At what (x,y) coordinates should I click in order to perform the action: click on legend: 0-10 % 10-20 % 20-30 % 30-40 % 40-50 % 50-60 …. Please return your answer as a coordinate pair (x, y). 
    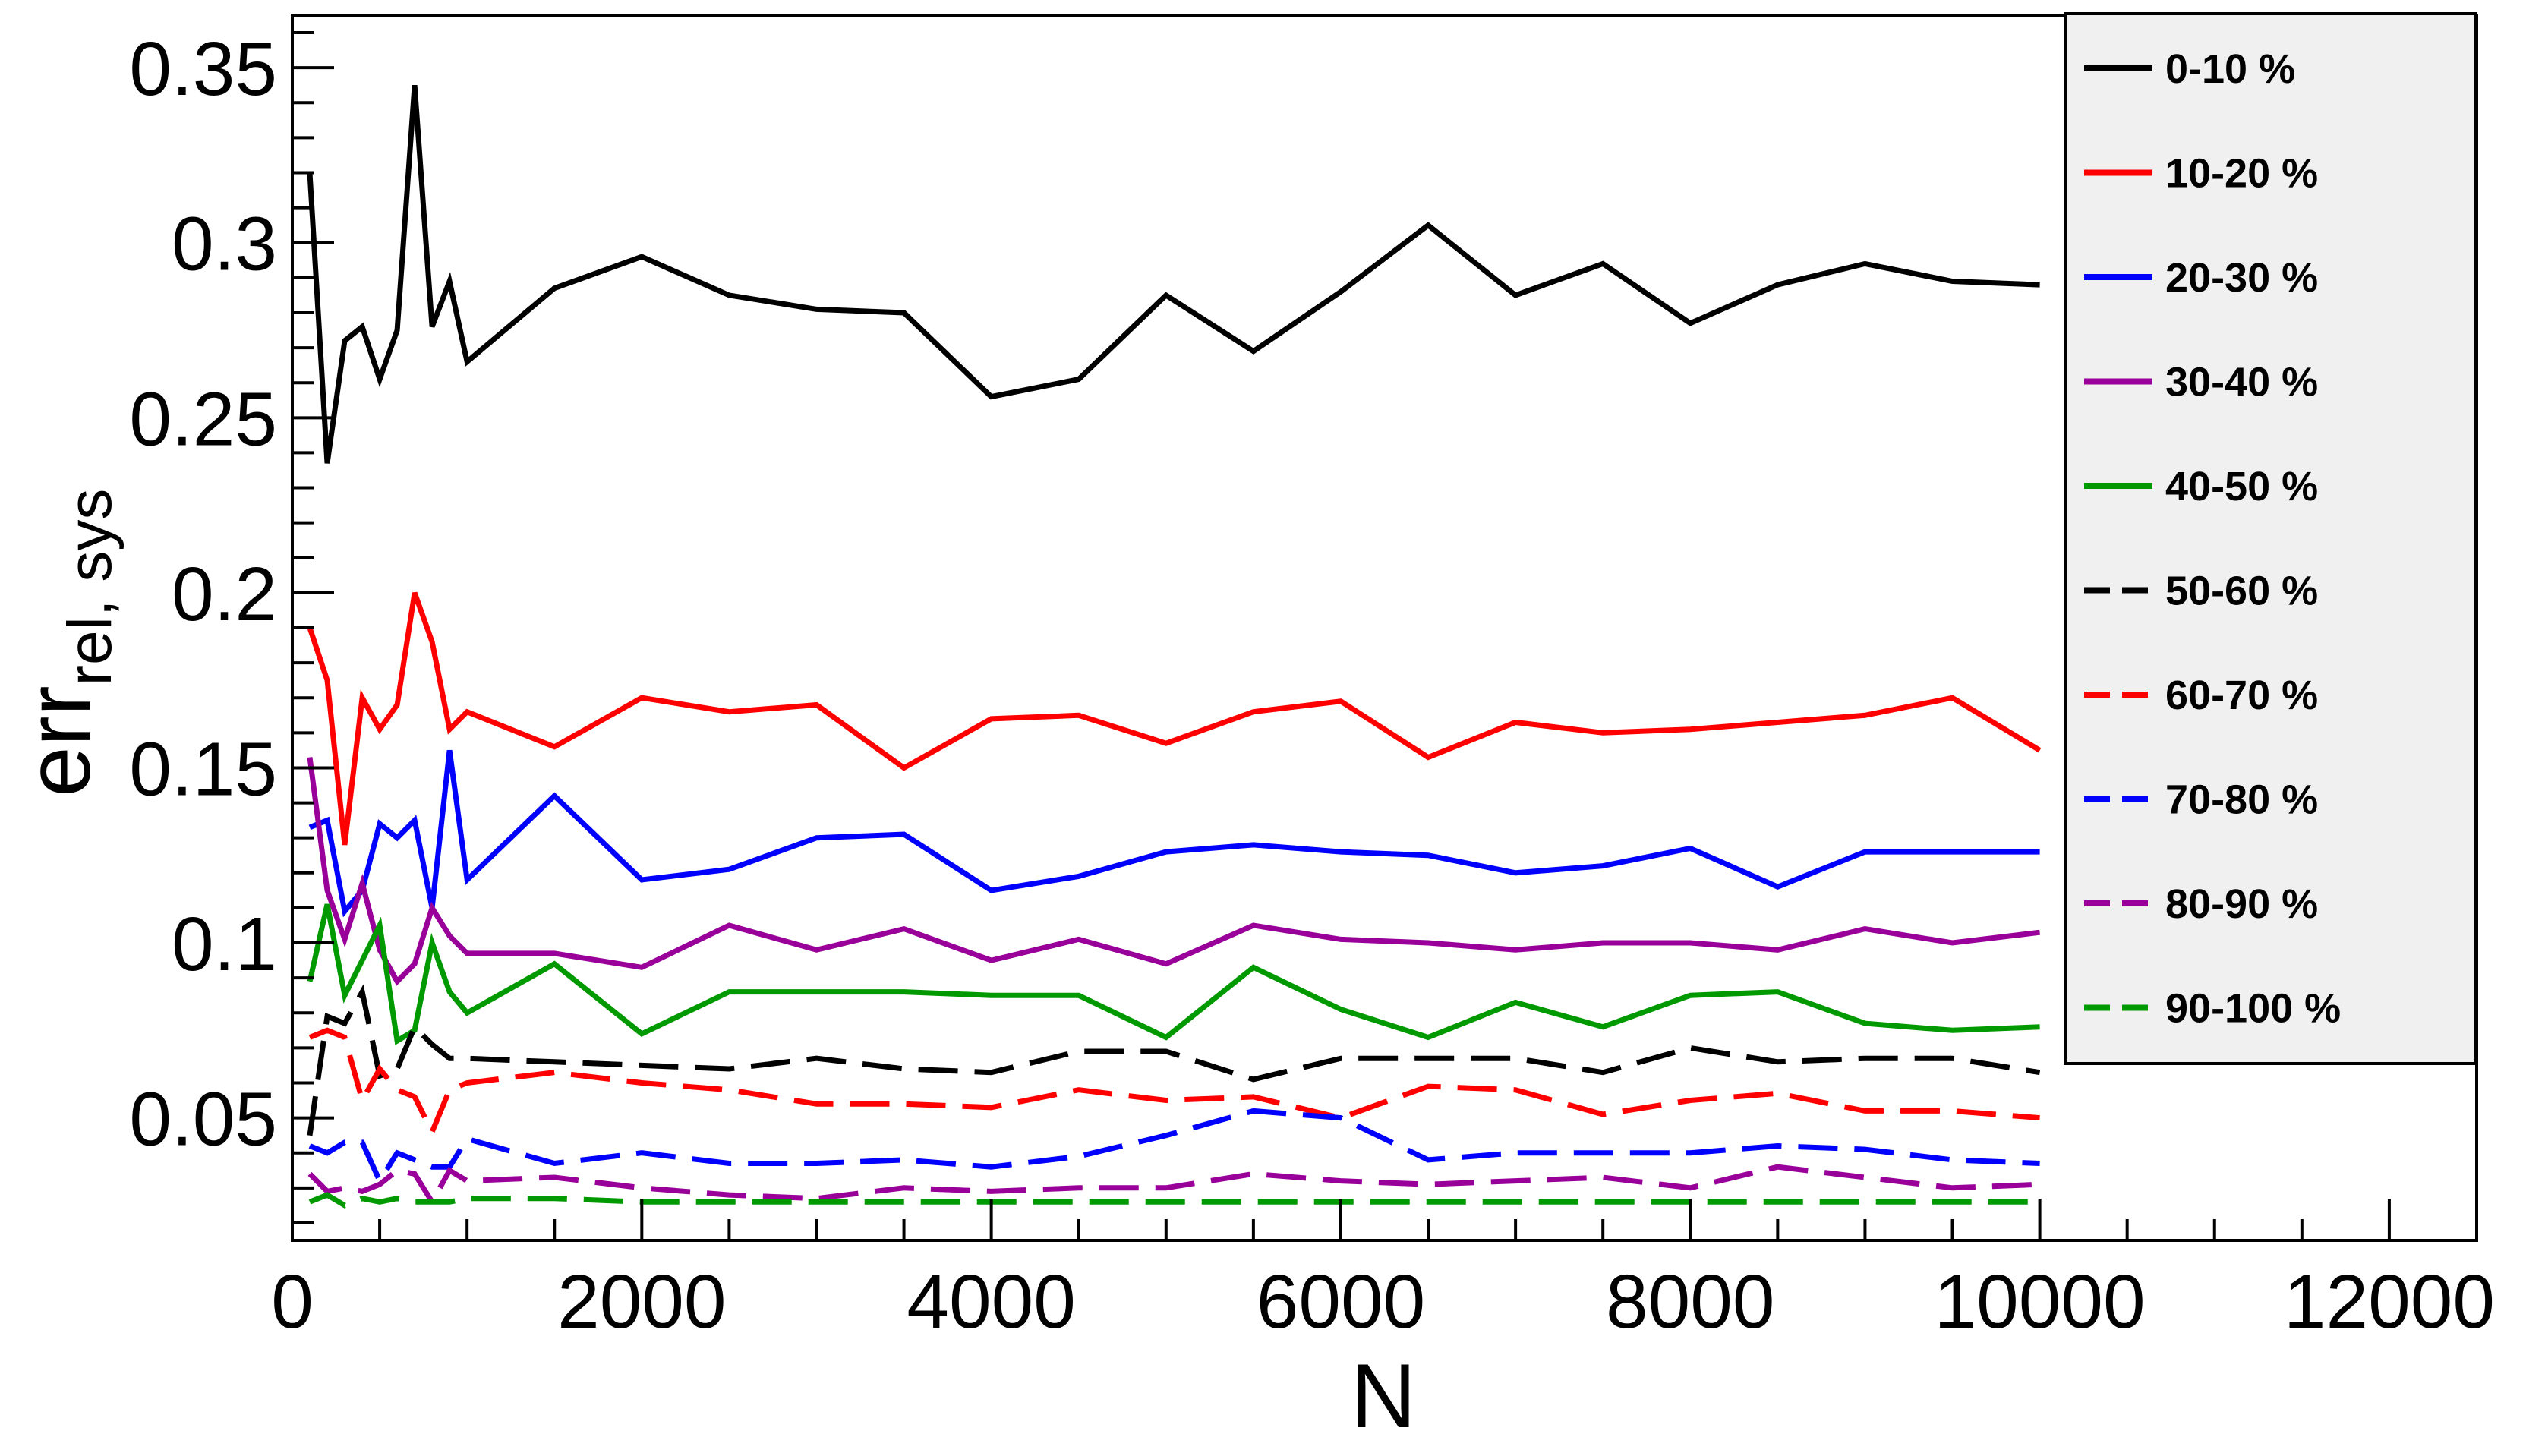
    Looking at the image, I should click on (2270, 538).